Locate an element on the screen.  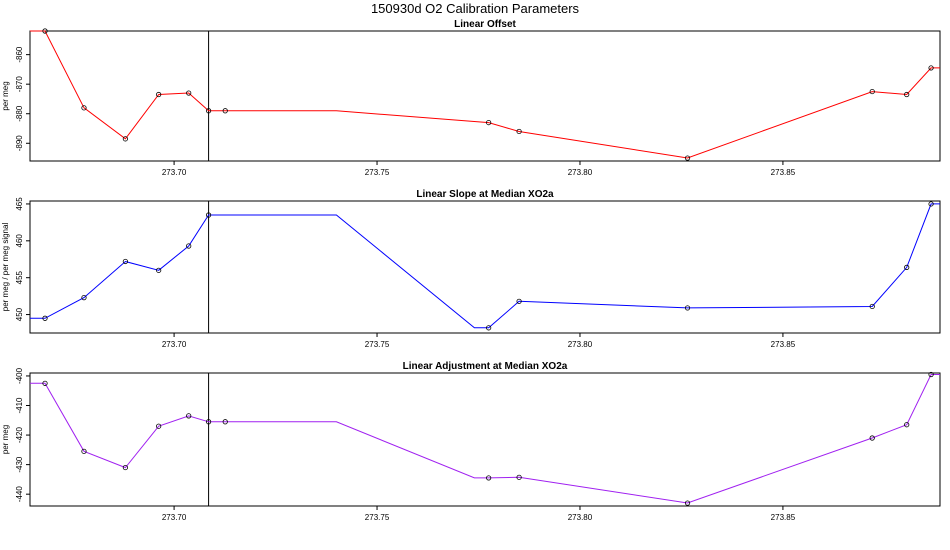
y-tick-label: -890 is located at coordinates (19, 143).